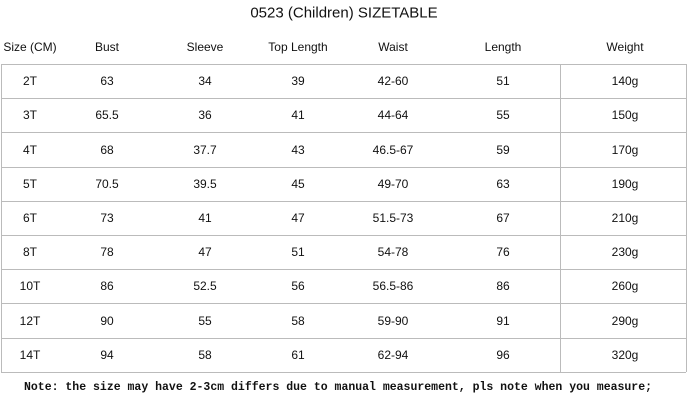  Describe the element at coordinates (107, 320) in the screenshot. I see `cell: 90` at that location.